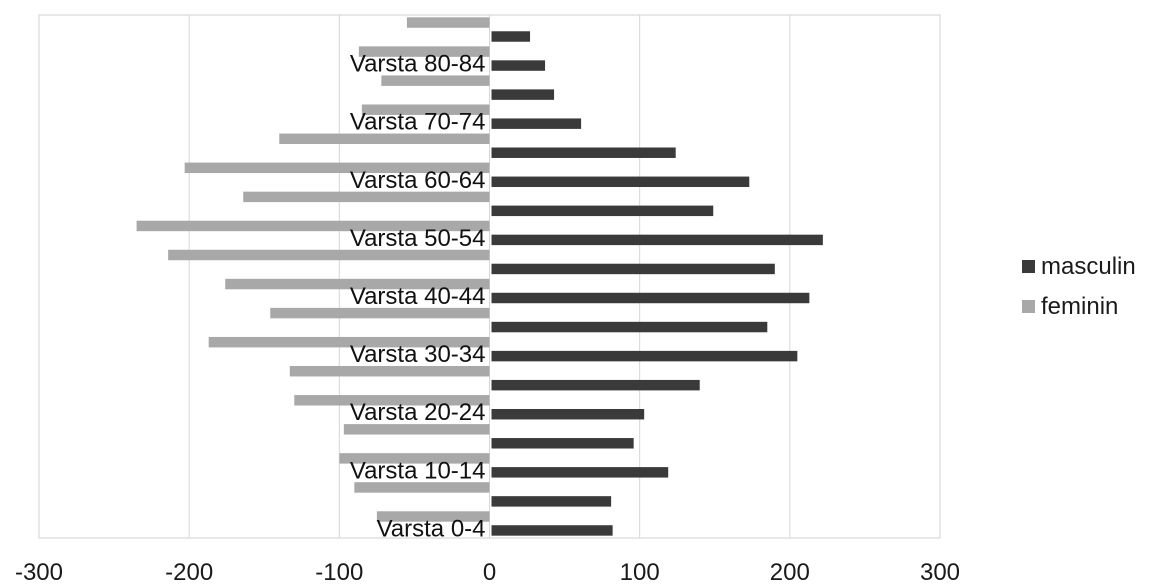 The height and width of the screenshot is (584, 1150). Describe the element at coordinates (418, 412) in the screenshot. I see `category-label: Varsta 20-24` at that location.